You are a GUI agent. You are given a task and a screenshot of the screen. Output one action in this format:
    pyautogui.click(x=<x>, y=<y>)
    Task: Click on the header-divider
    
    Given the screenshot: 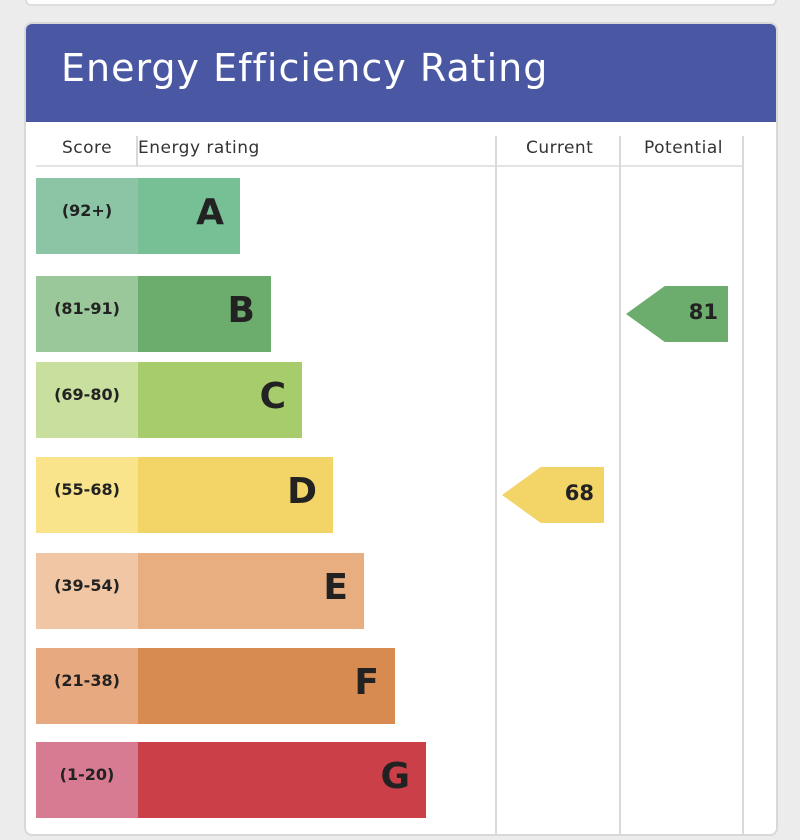 What is the action you would take?
    pyautogui.click(x=390, y=166)
    